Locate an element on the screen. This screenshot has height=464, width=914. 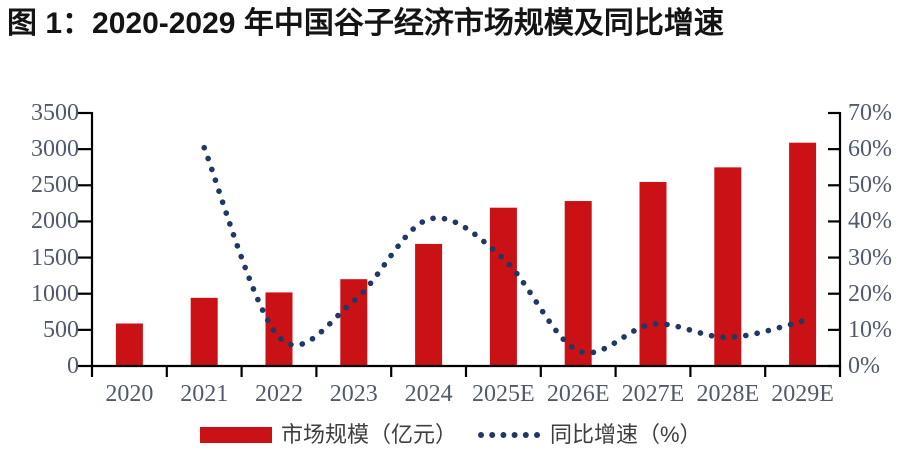
bar-2024 is located at coordinates (429, 304).